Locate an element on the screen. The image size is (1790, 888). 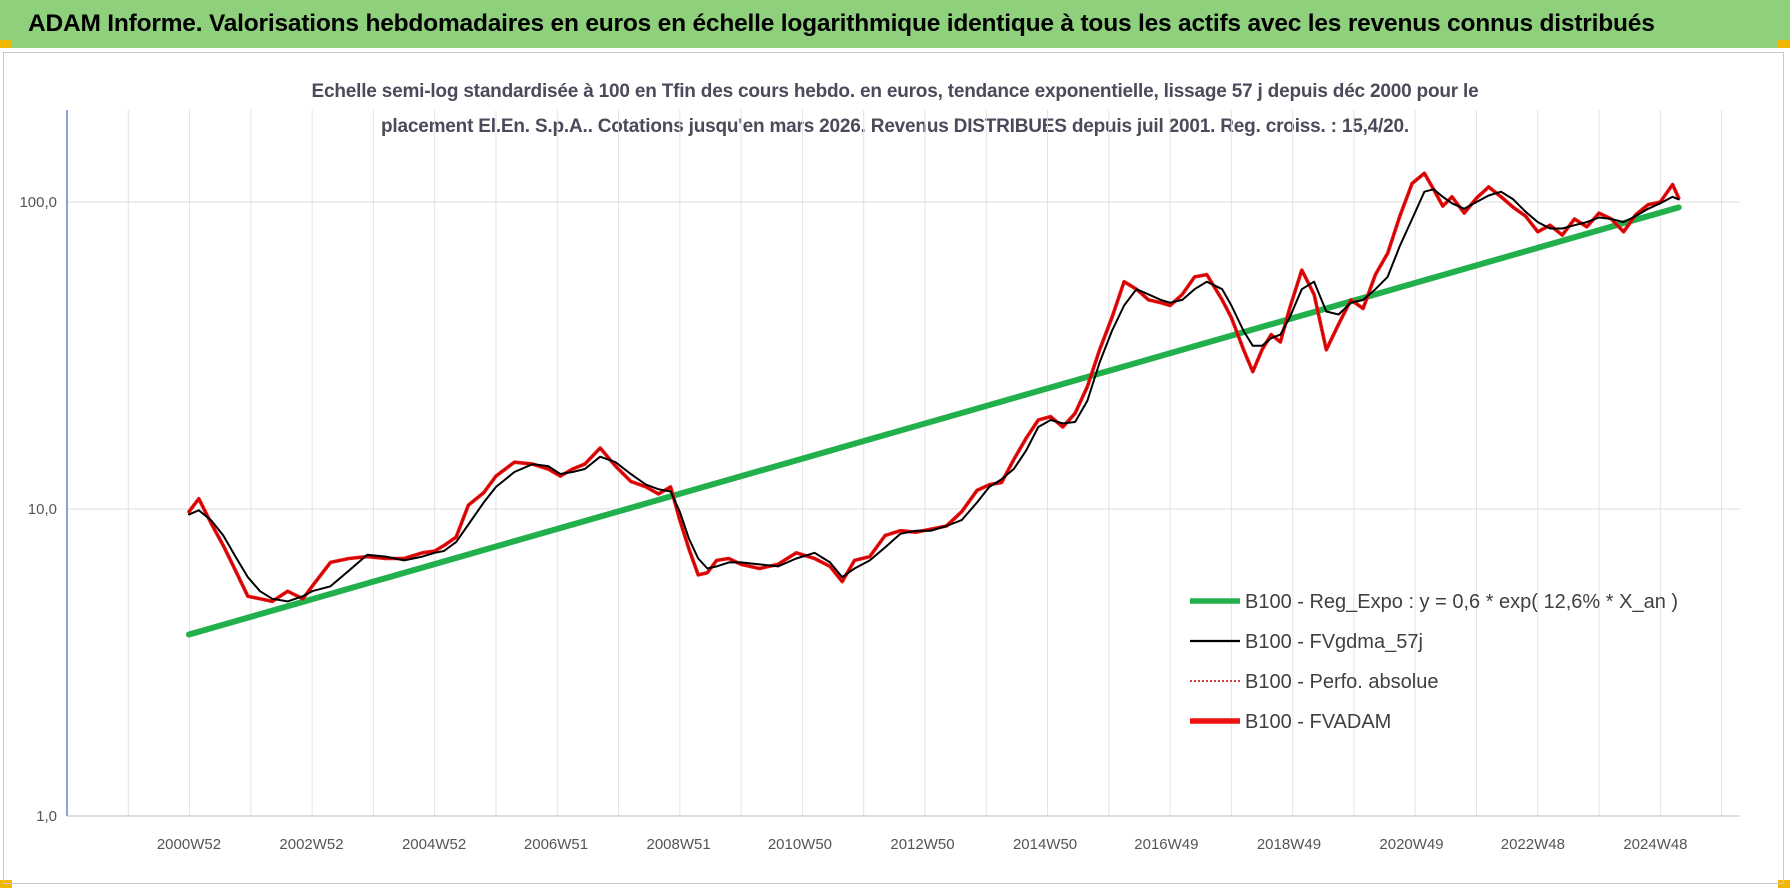
legend-label-absolute: B100 - Perfo. absolue is located at coordinates (1341, 682).